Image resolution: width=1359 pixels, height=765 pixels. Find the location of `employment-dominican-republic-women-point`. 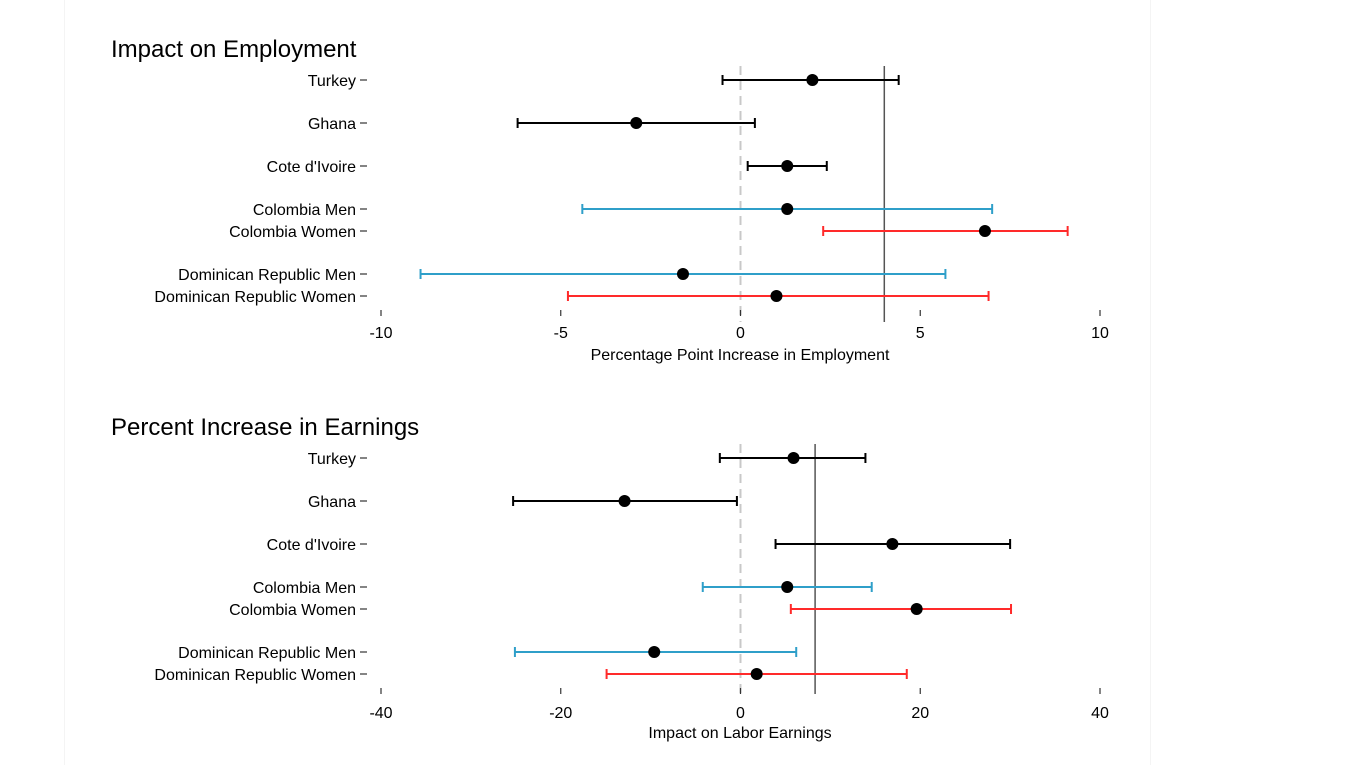

employment-dominican-republic-women-point is located at coordinates (776, 296).